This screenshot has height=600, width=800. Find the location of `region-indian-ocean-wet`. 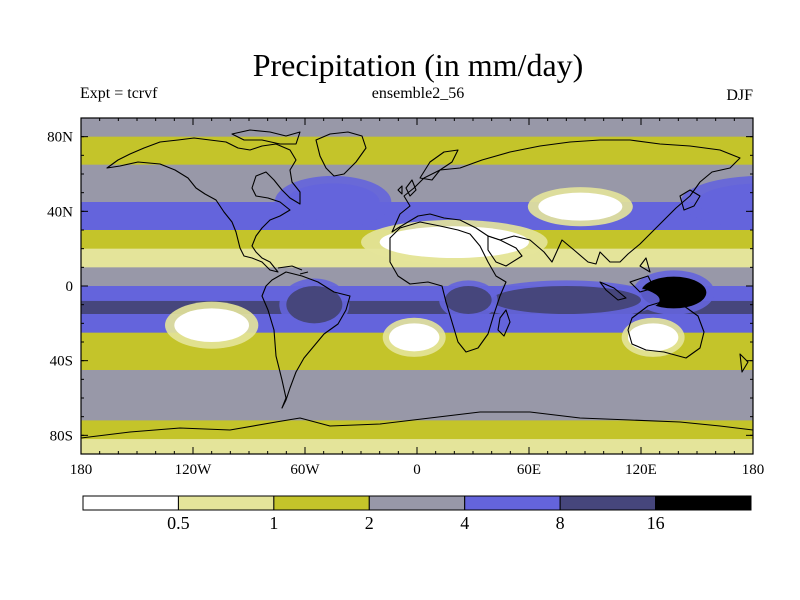

region-indian-ocean-wet is located at coordinates (566, 300).